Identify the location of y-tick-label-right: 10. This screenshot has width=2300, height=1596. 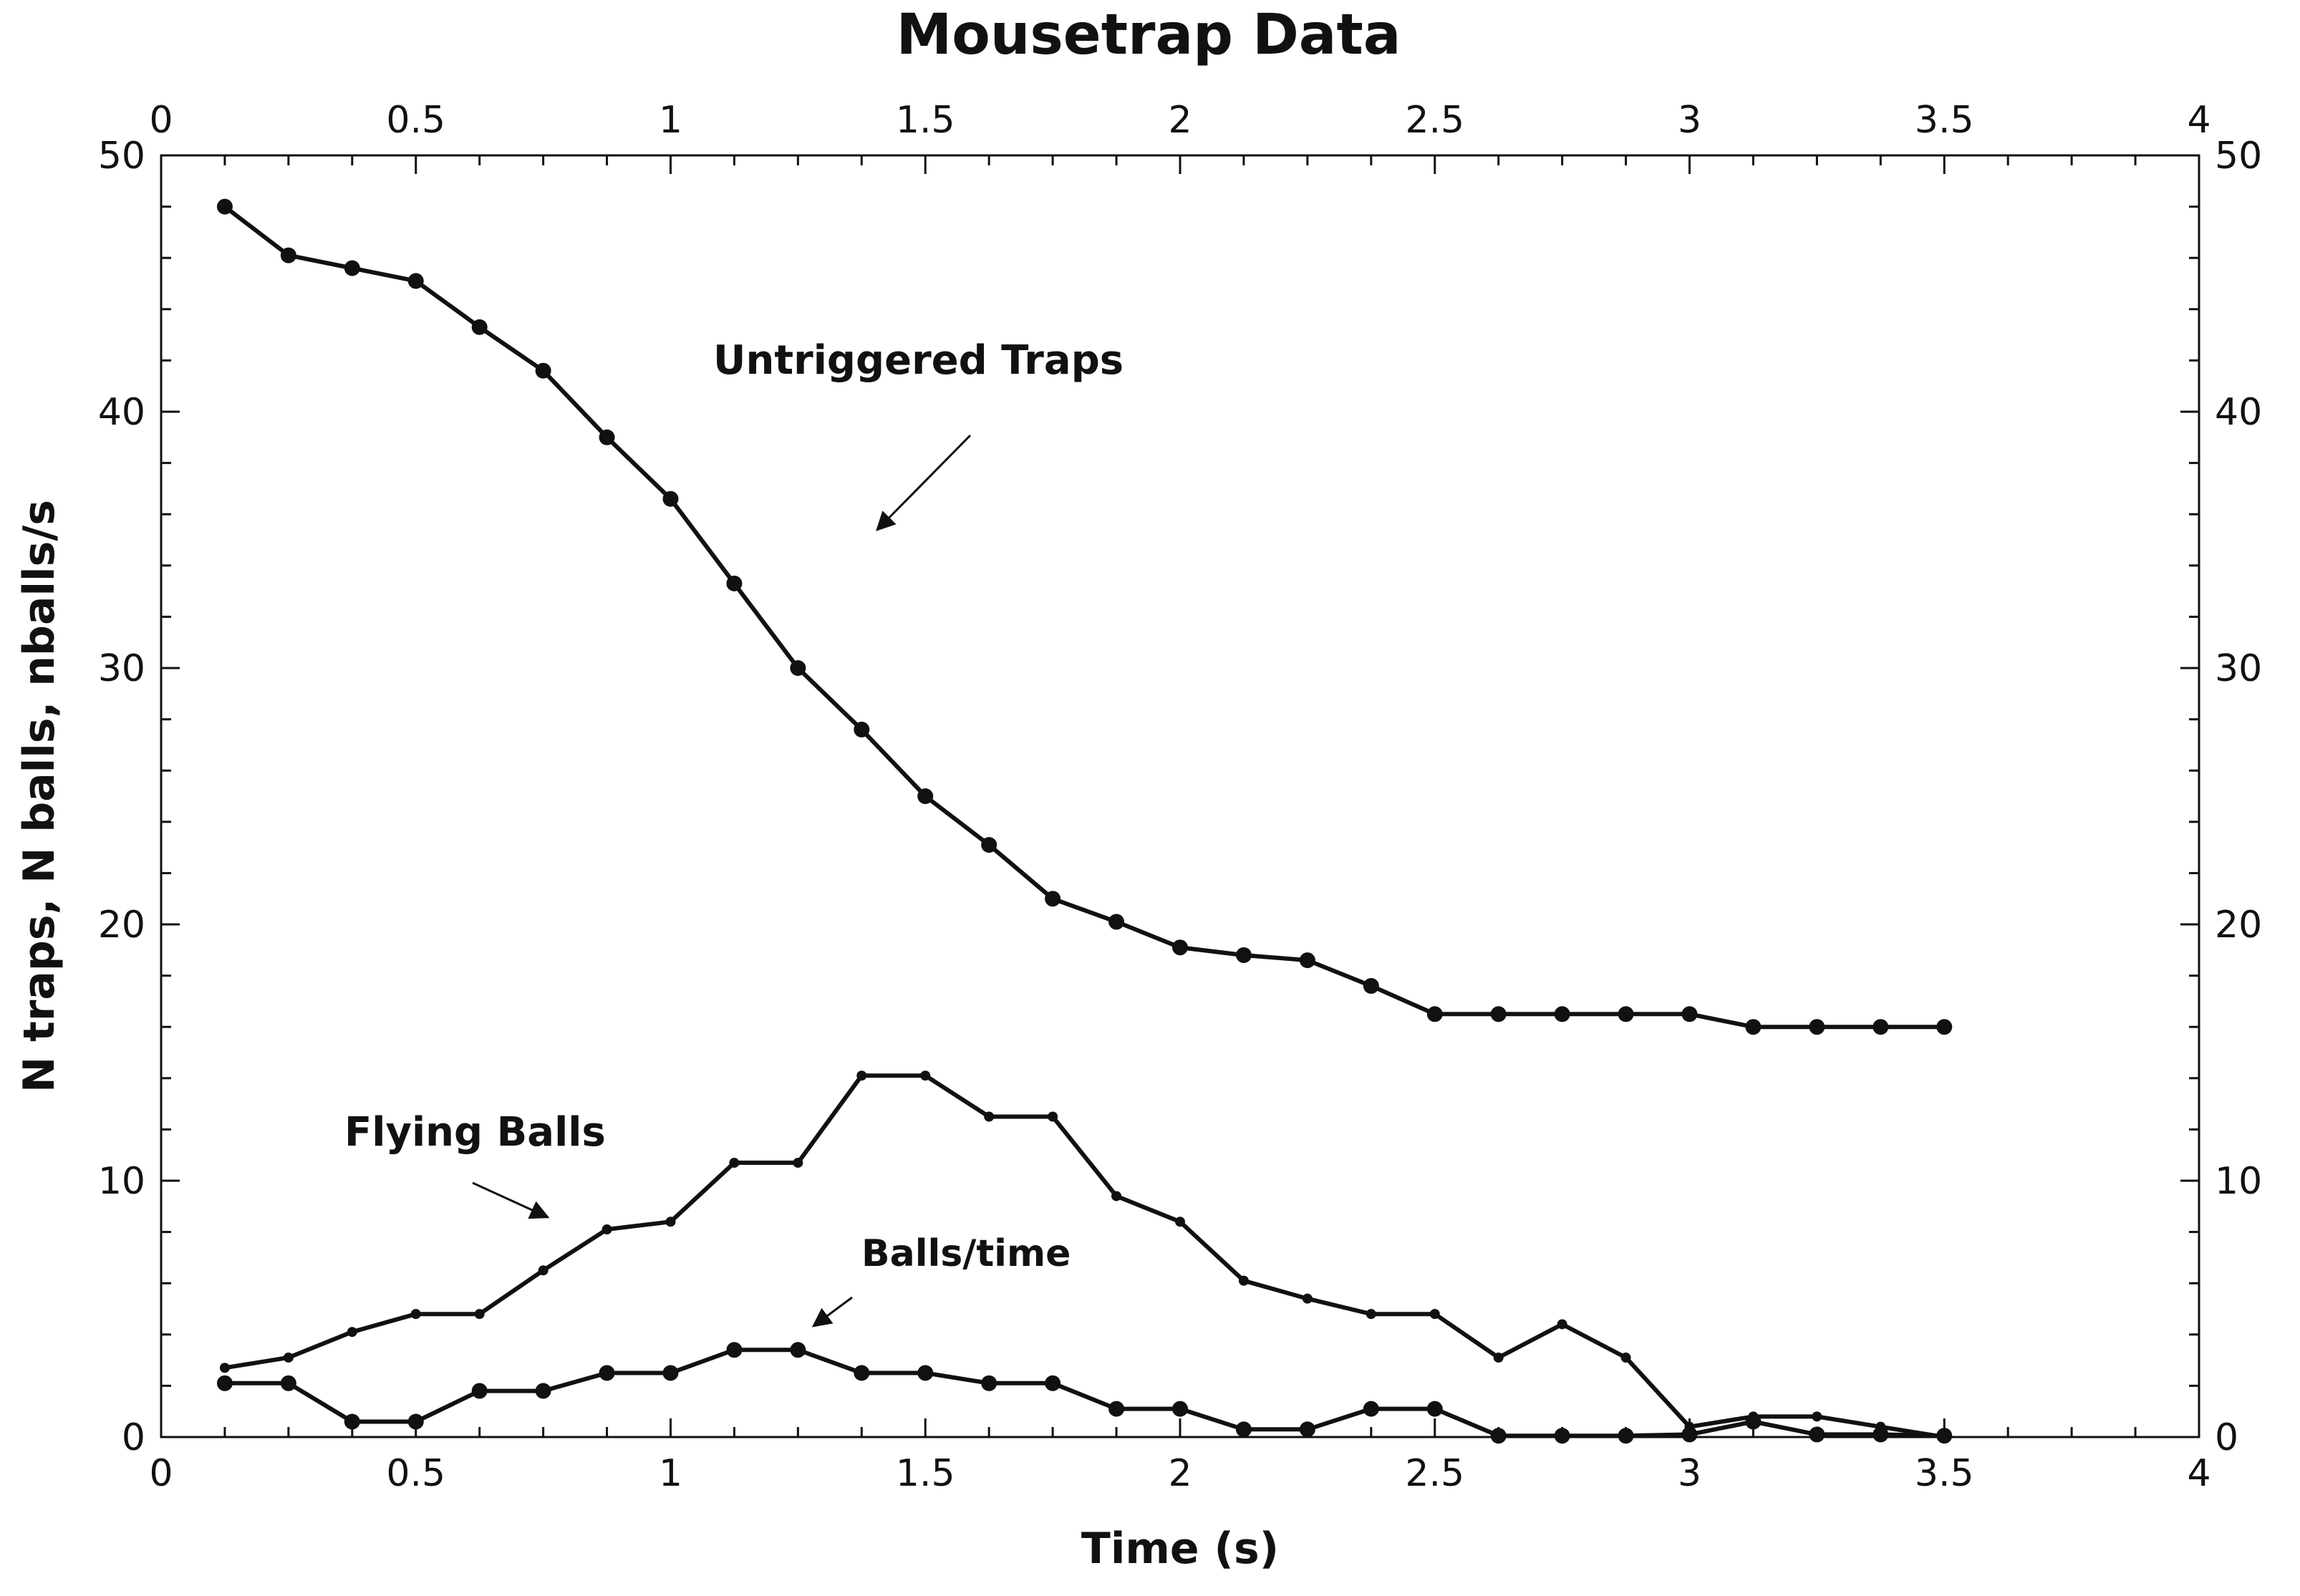
(2238, 1181).